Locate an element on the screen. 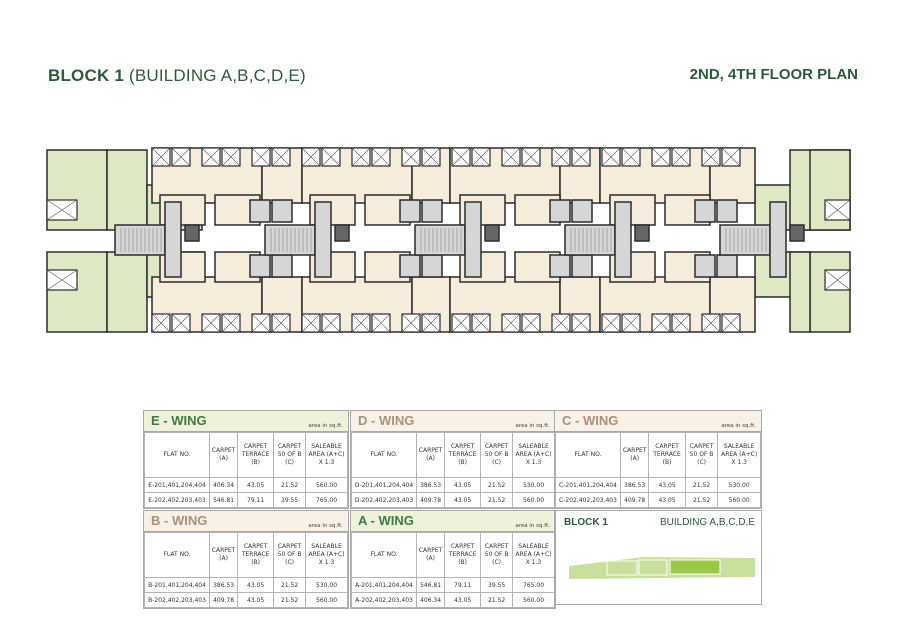 The width and height of the screenshot is (902, 638). floor-plan-title: 2ND, 4TH FLOOR PLAN is located at coordinates (773, 74).